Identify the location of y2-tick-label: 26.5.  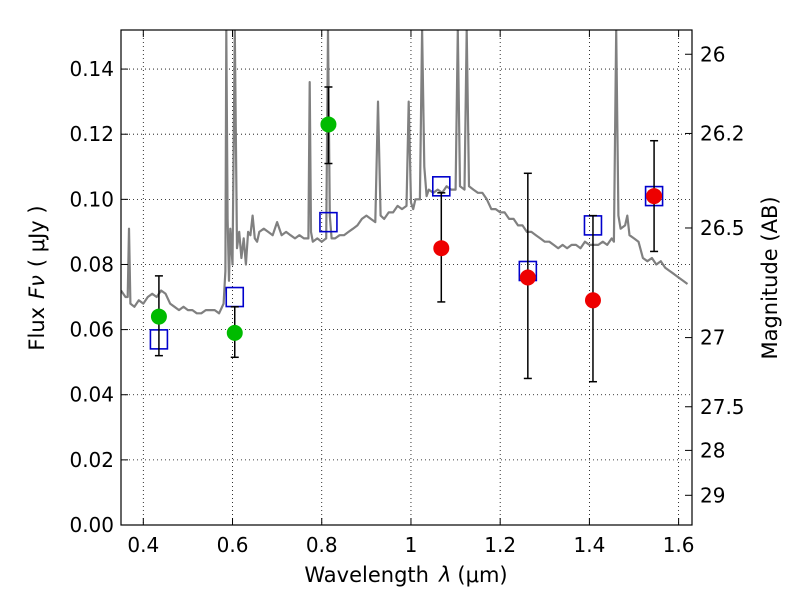
(722, 228).